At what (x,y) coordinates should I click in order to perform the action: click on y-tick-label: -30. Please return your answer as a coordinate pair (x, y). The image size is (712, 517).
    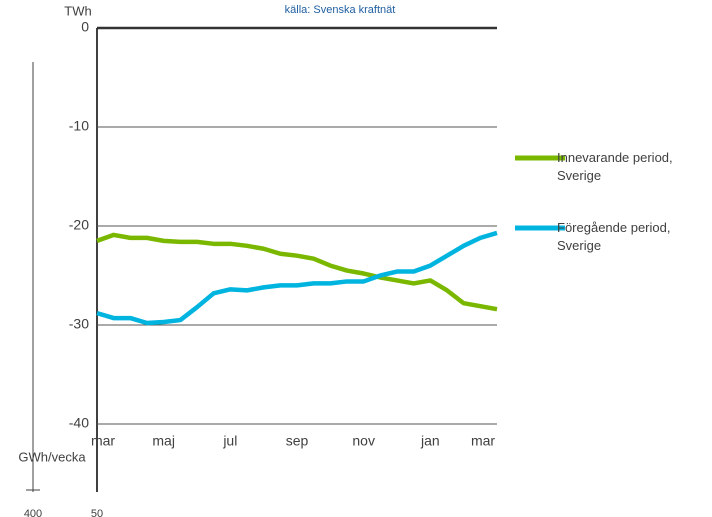
    Looking at the image, I should click on (79, 324).